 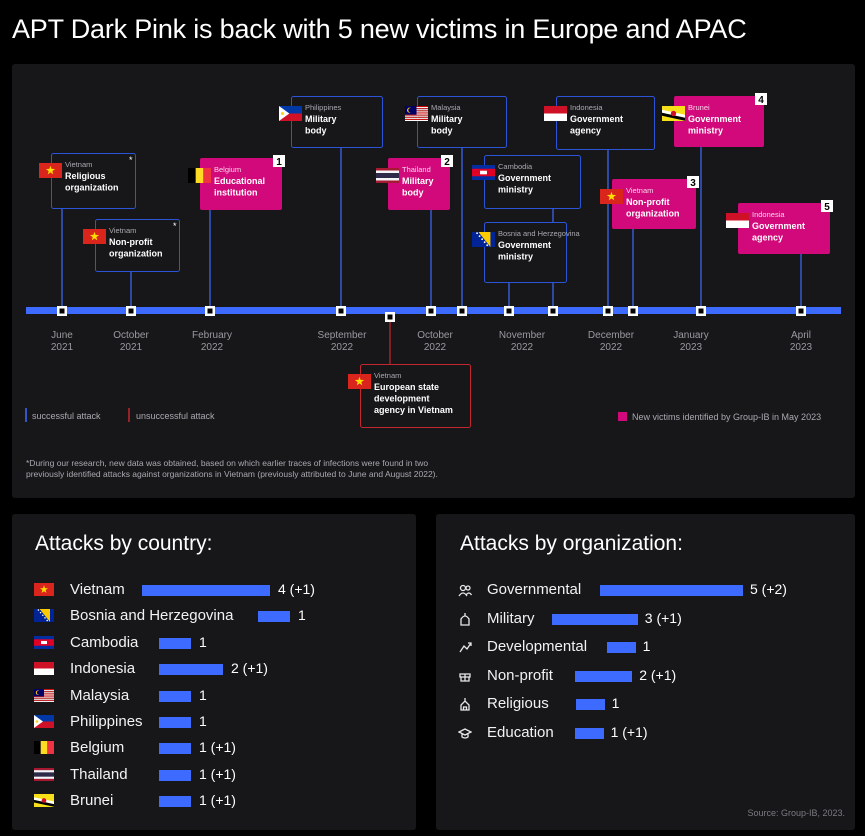 What do you see at coordinates (62, 341) in the screenshot?
I see `timeline-month-label: June 2021` at bounding box center [62, 341].